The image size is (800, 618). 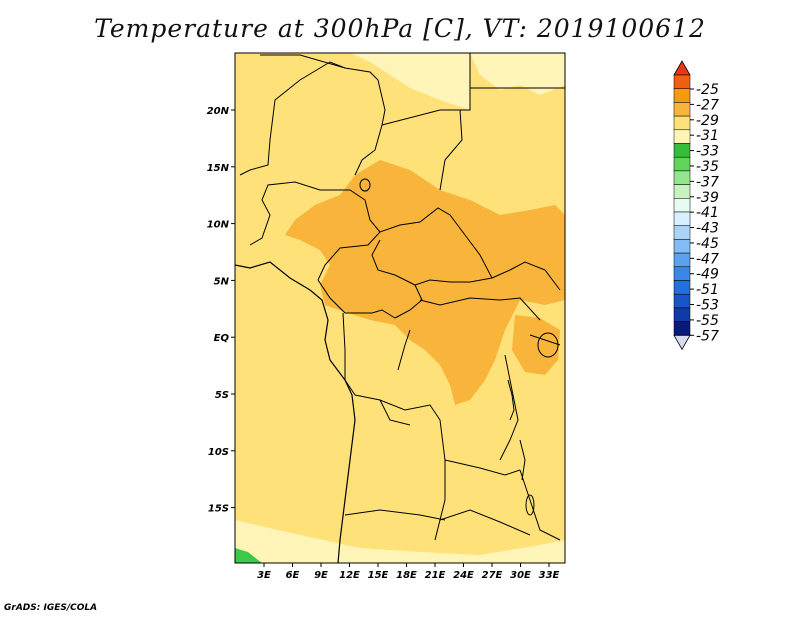 What do you see at coordinates (463, 575) in the screenshot?
I see `x-tick-label: 24E` at bounding box center [463, 575].